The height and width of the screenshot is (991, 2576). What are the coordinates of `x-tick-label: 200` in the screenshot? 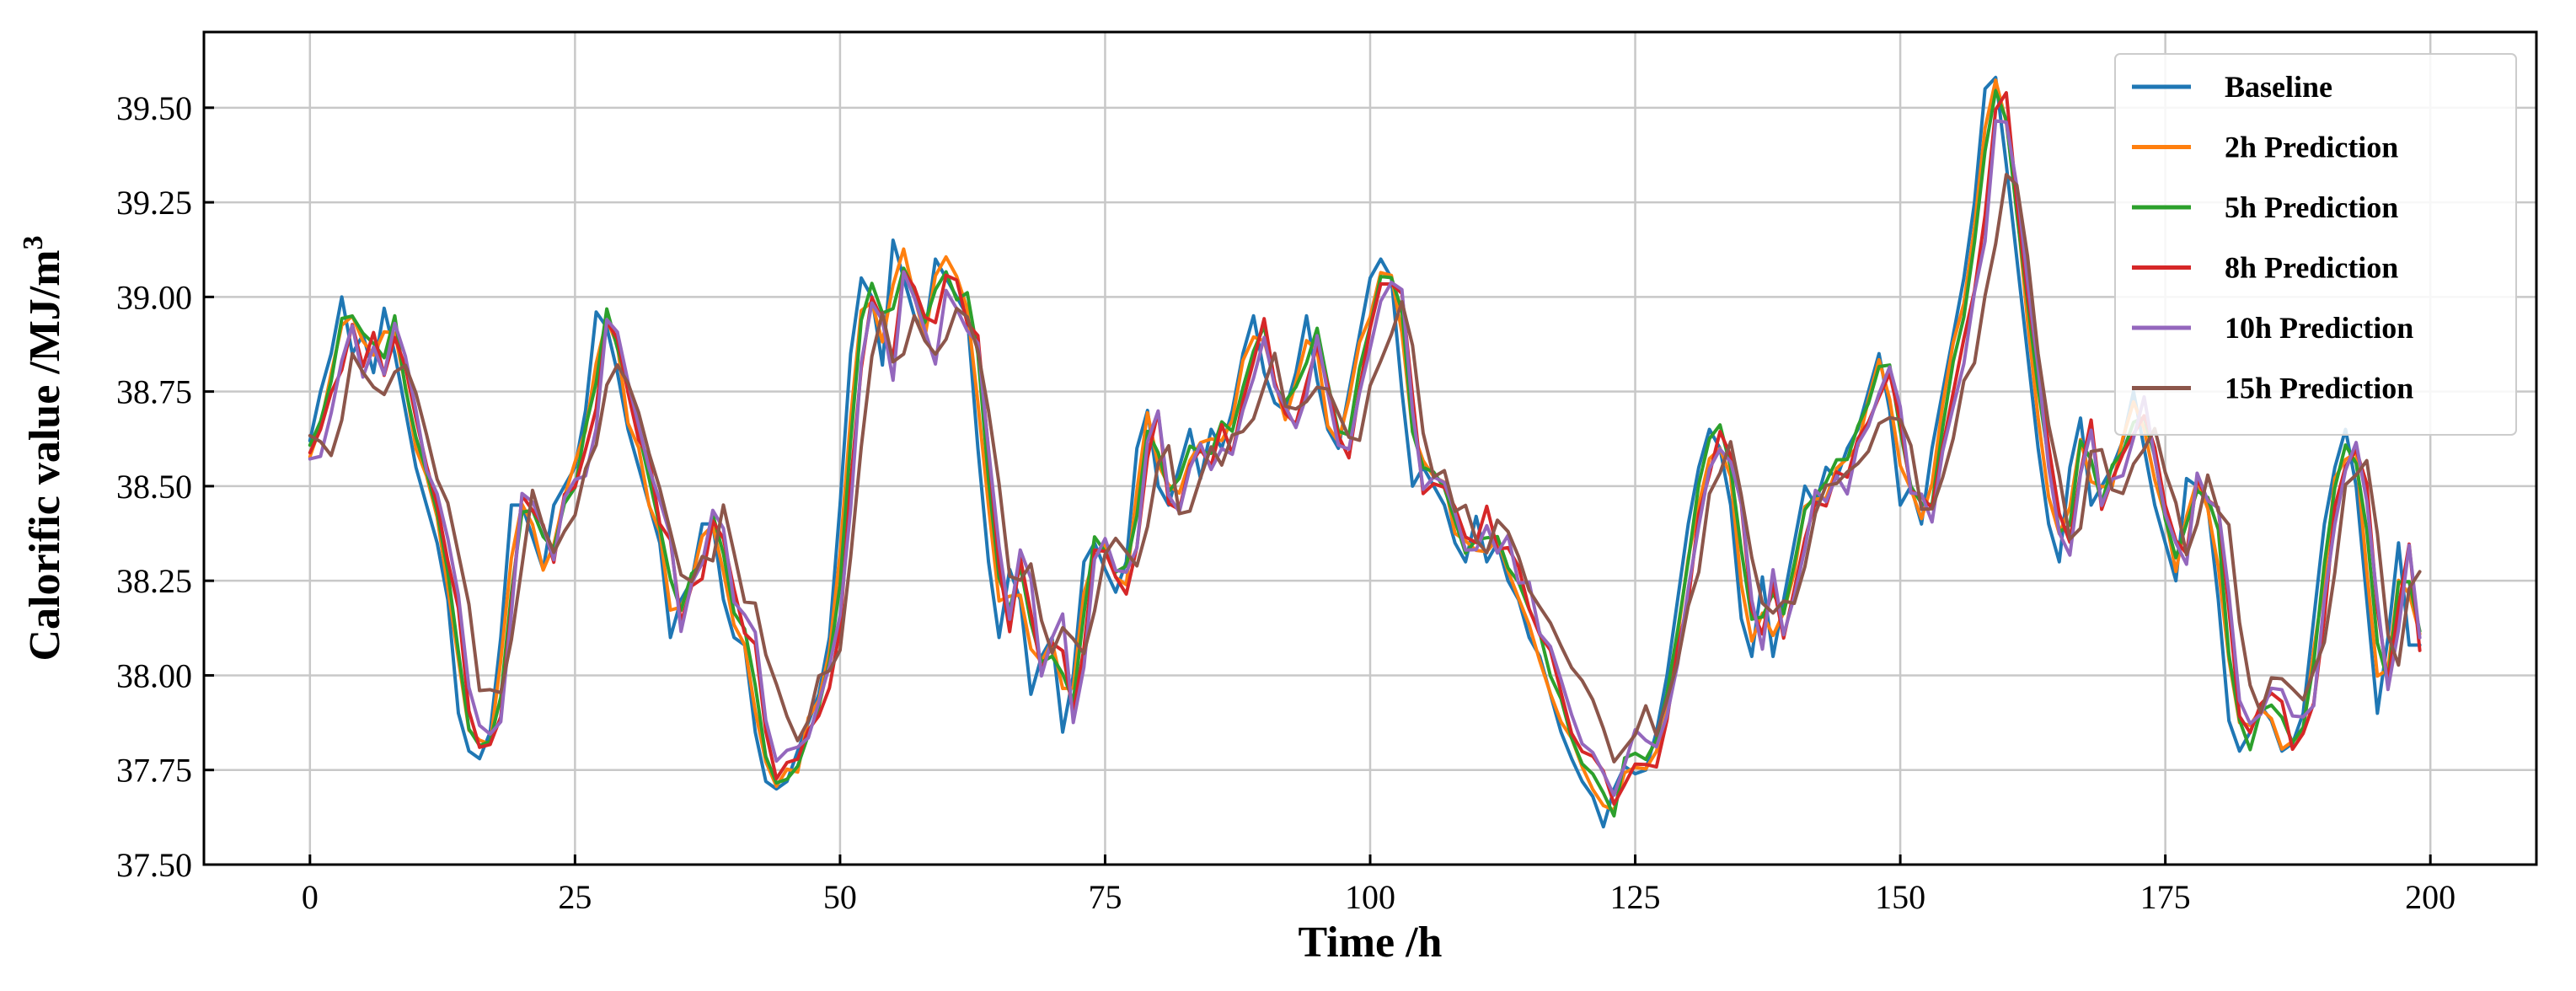 It's located at (2430, 897).